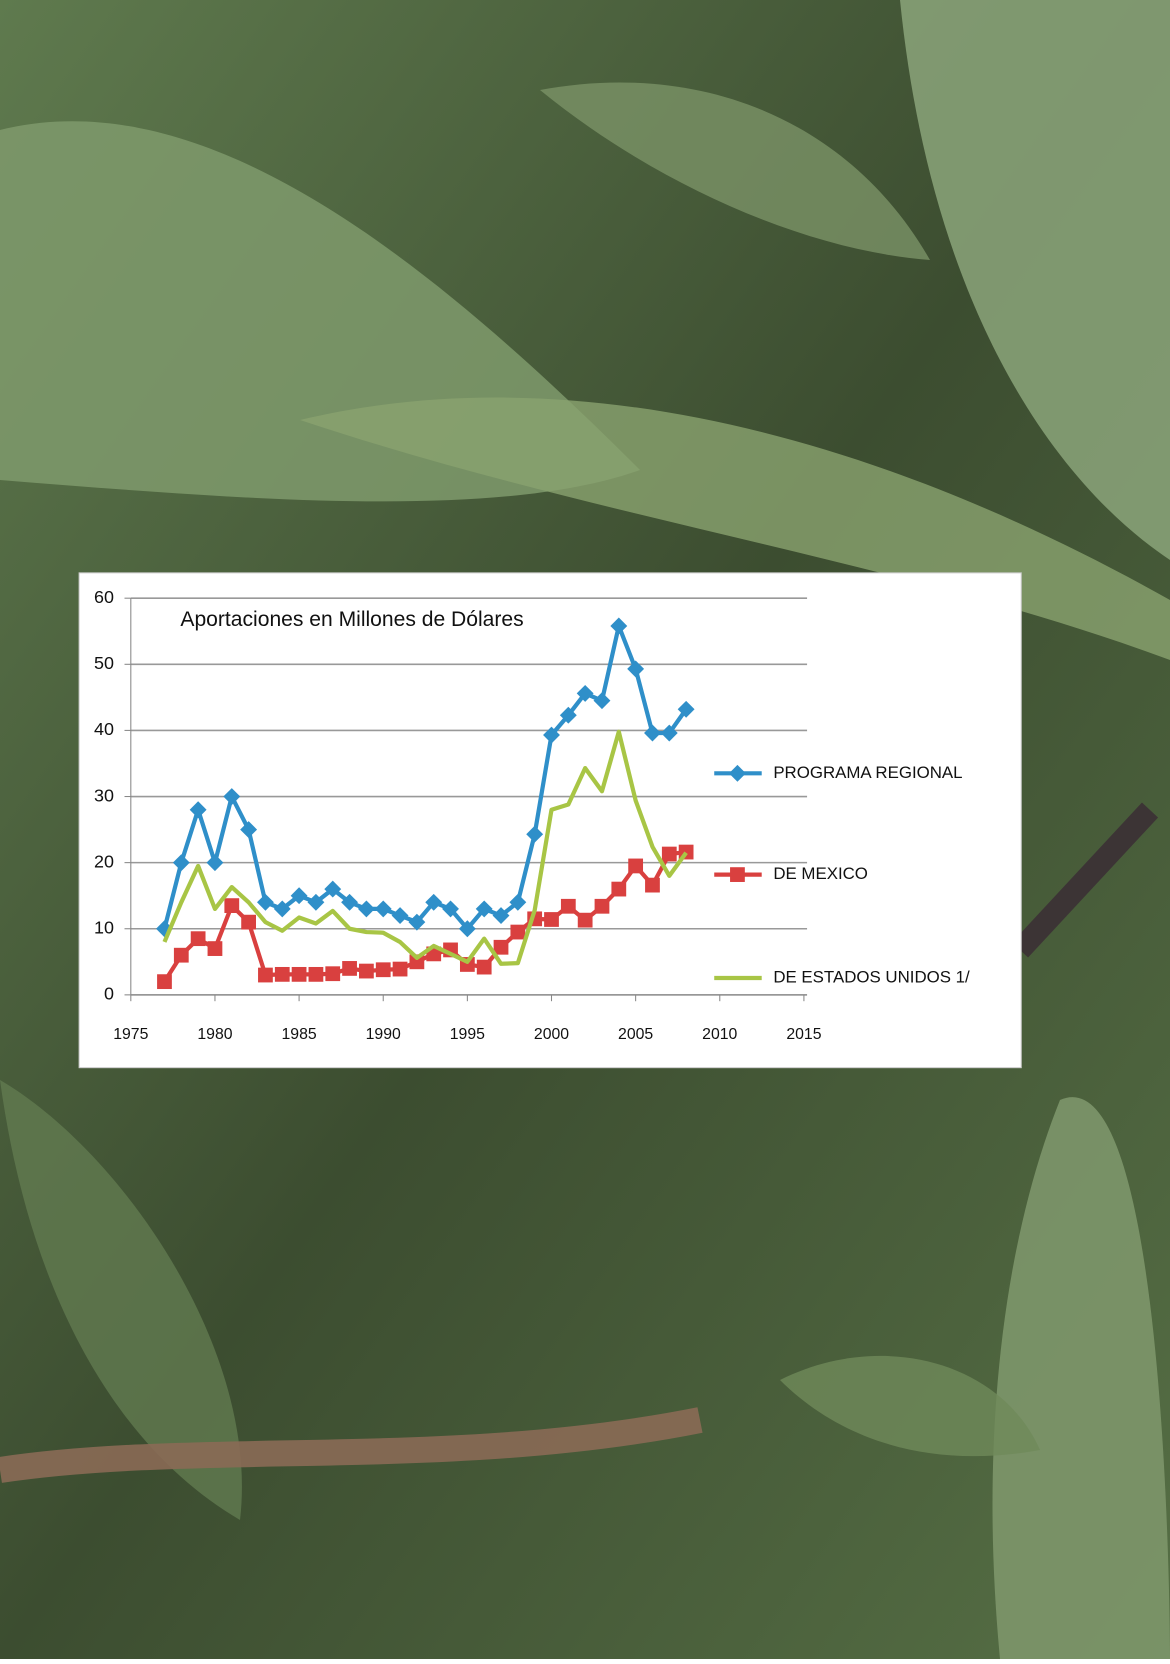  I want to click on y-tick-label: 30, so click(104, 795).